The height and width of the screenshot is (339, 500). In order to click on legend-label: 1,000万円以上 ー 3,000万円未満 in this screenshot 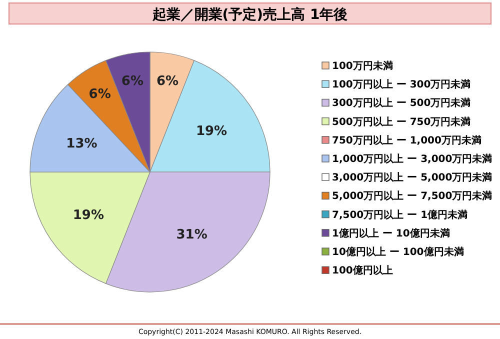, I will do `click(412, 159)`.